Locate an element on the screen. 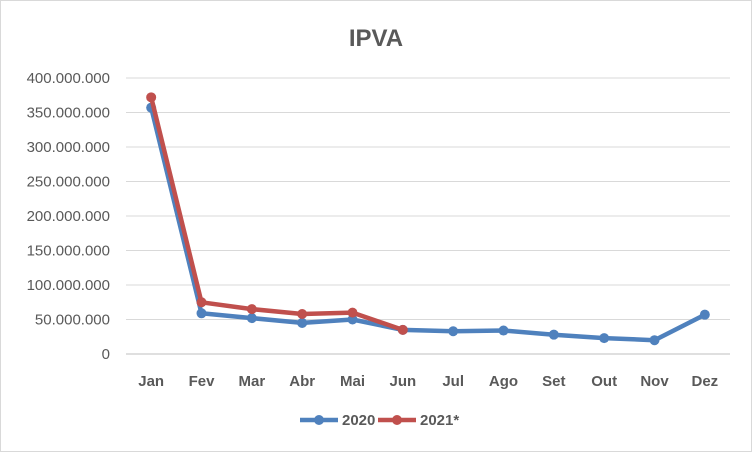  x-tick-label: Jul is located at coordinates (453, 381).